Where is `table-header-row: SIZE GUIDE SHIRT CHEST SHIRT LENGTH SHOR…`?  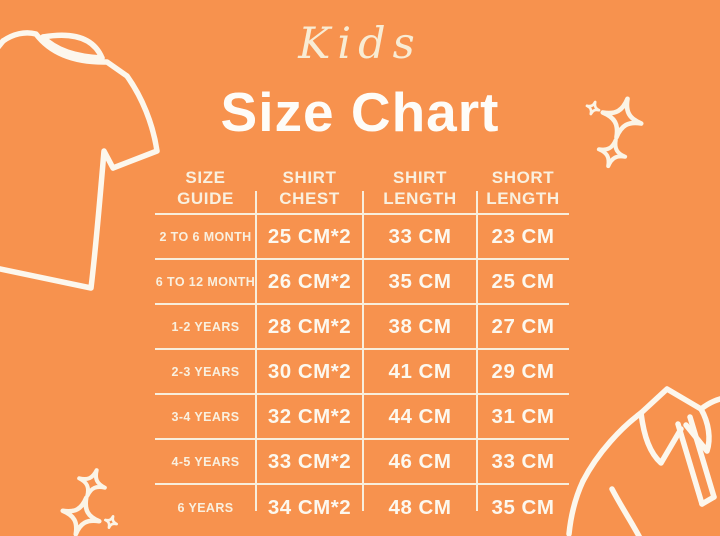
table-header-row: SIZE GUIDE SHIRT CHEST SHIRT LENGTH SHOR… is located at coordinates (362, 189).